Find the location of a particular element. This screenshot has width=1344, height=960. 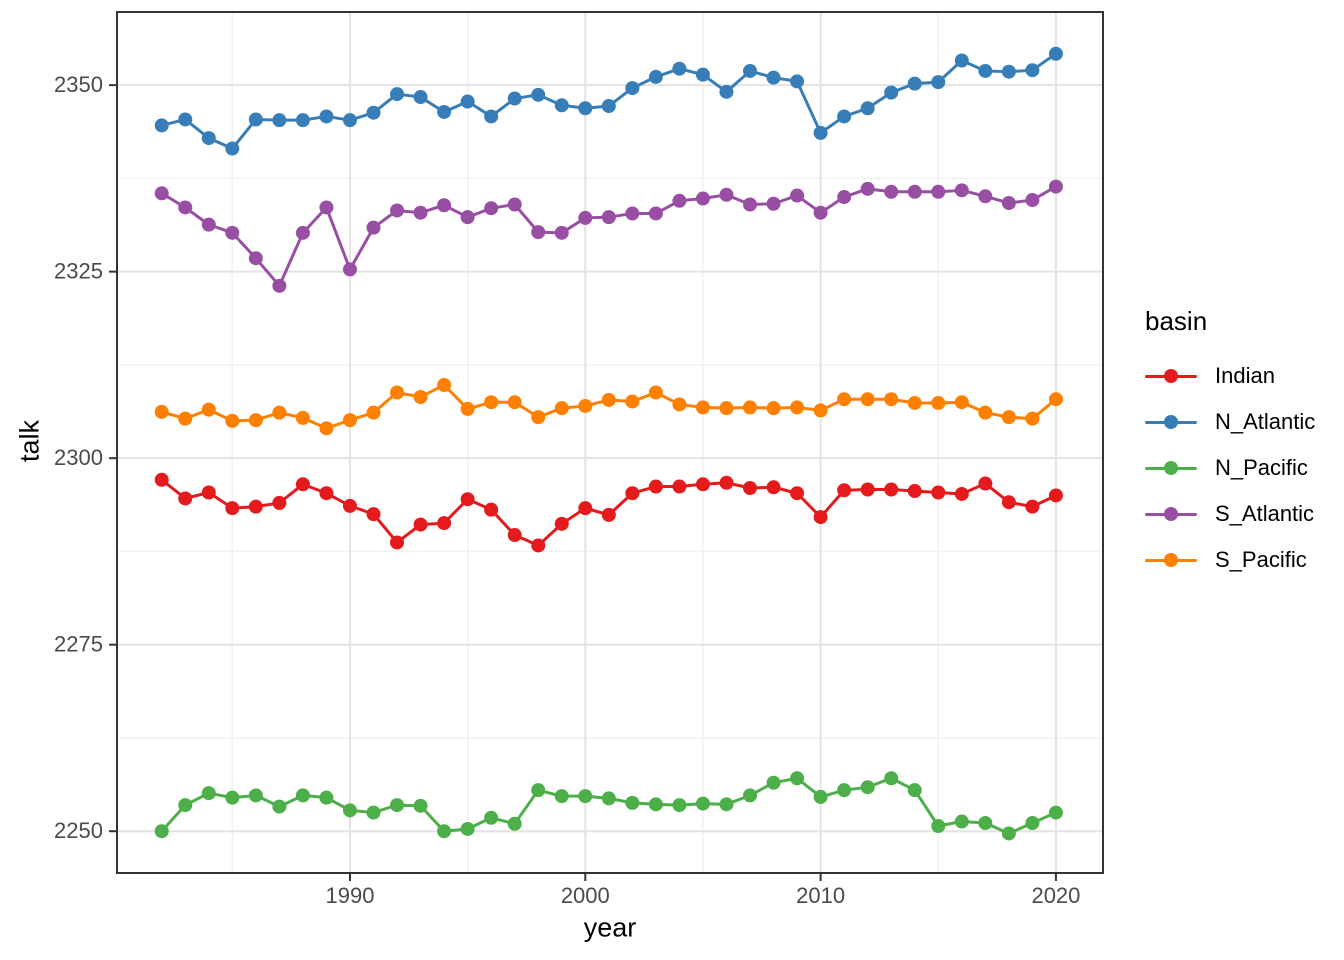

y-tick-label: 2275 is located at coordinates (78, 644).